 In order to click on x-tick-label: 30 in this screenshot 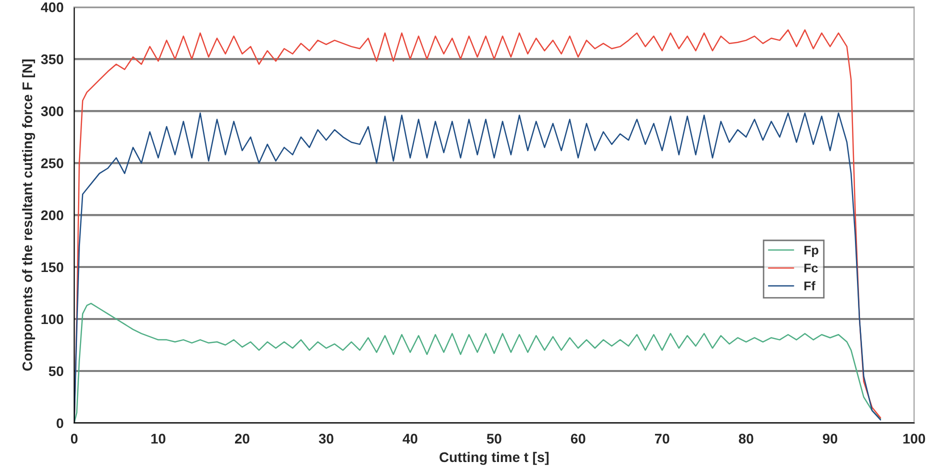, I will do `click(326, 439)`.